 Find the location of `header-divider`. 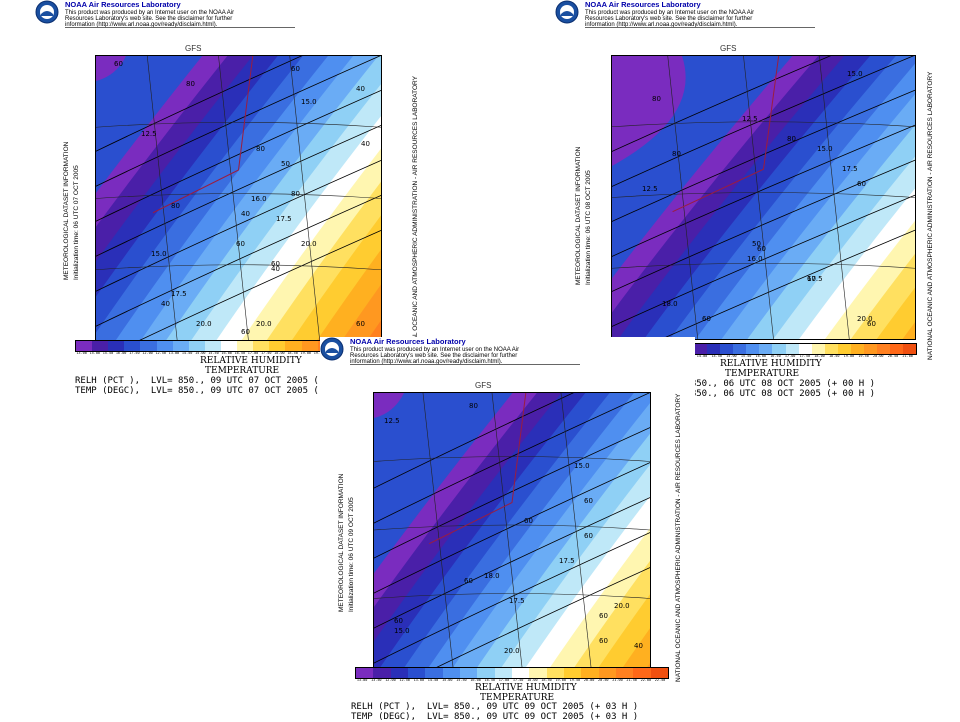

header-divider is located at coordinates (465, 364).